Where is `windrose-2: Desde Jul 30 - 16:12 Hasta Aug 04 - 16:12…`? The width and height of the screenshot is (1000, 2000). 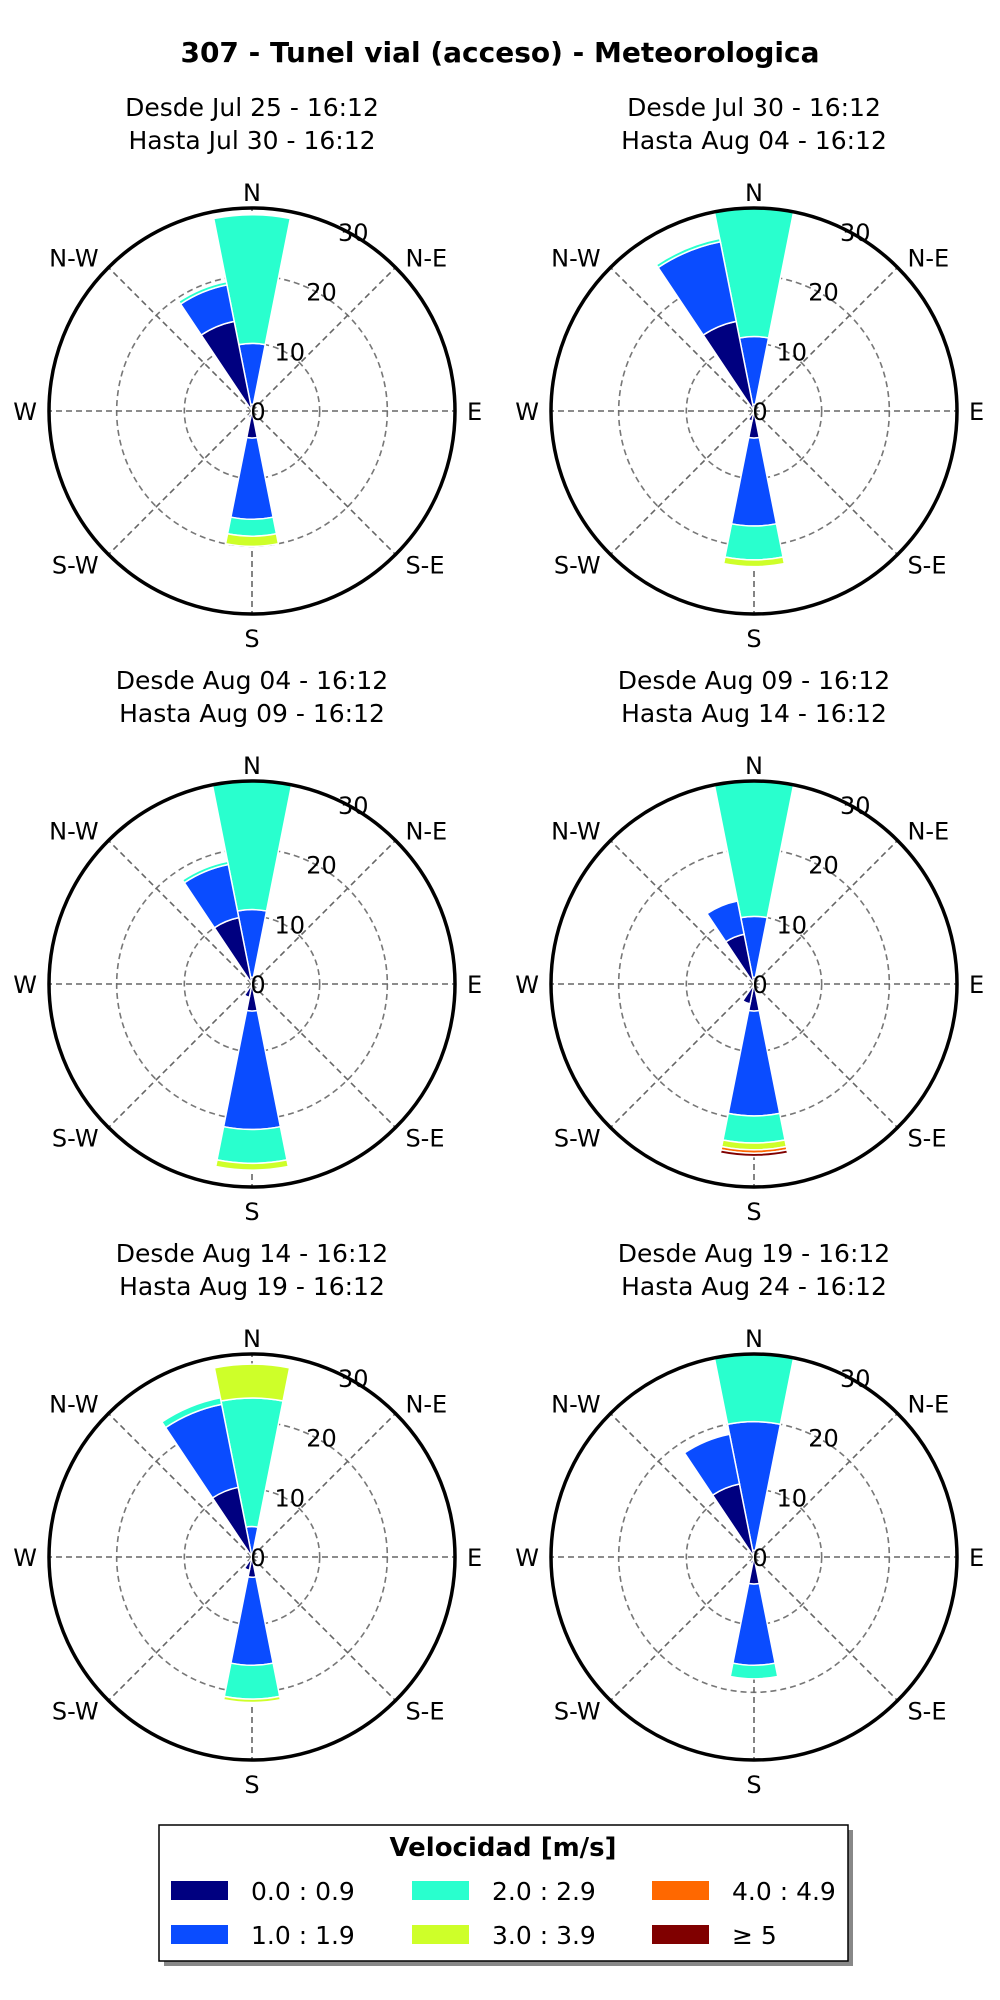 windrose-2: Desde Jul 30 - 16:12 Hasta Aug 04 - 16:12… is located at coordinates (749, 373).